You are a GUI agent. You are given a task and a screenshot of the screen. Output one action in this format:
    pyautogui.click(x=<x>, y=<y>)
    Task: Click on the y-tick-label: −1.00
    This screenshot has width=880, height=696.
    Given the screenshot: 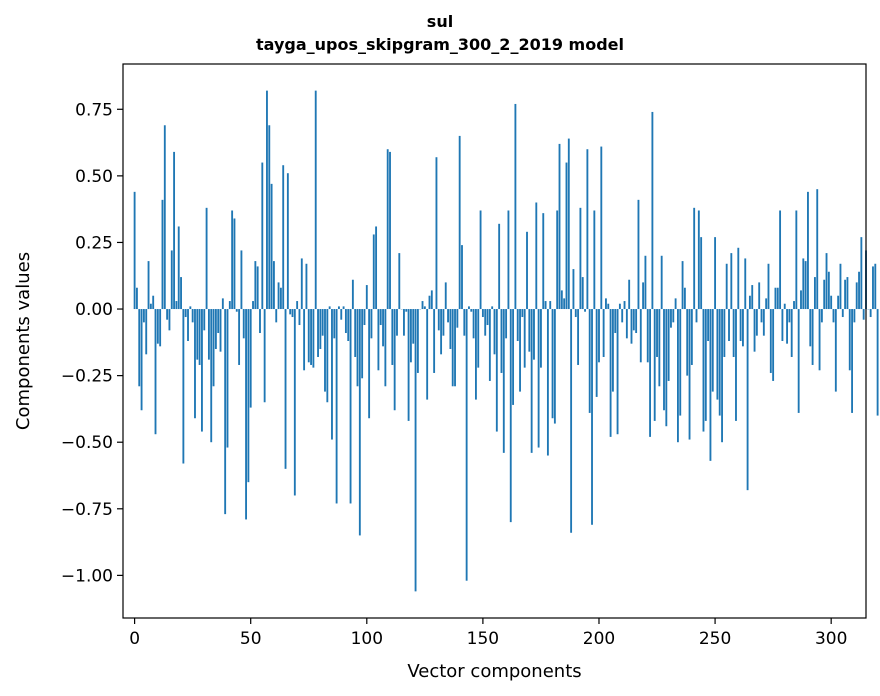 What is the action you would take?
    pyautogui.click(x=87, y=576)
    